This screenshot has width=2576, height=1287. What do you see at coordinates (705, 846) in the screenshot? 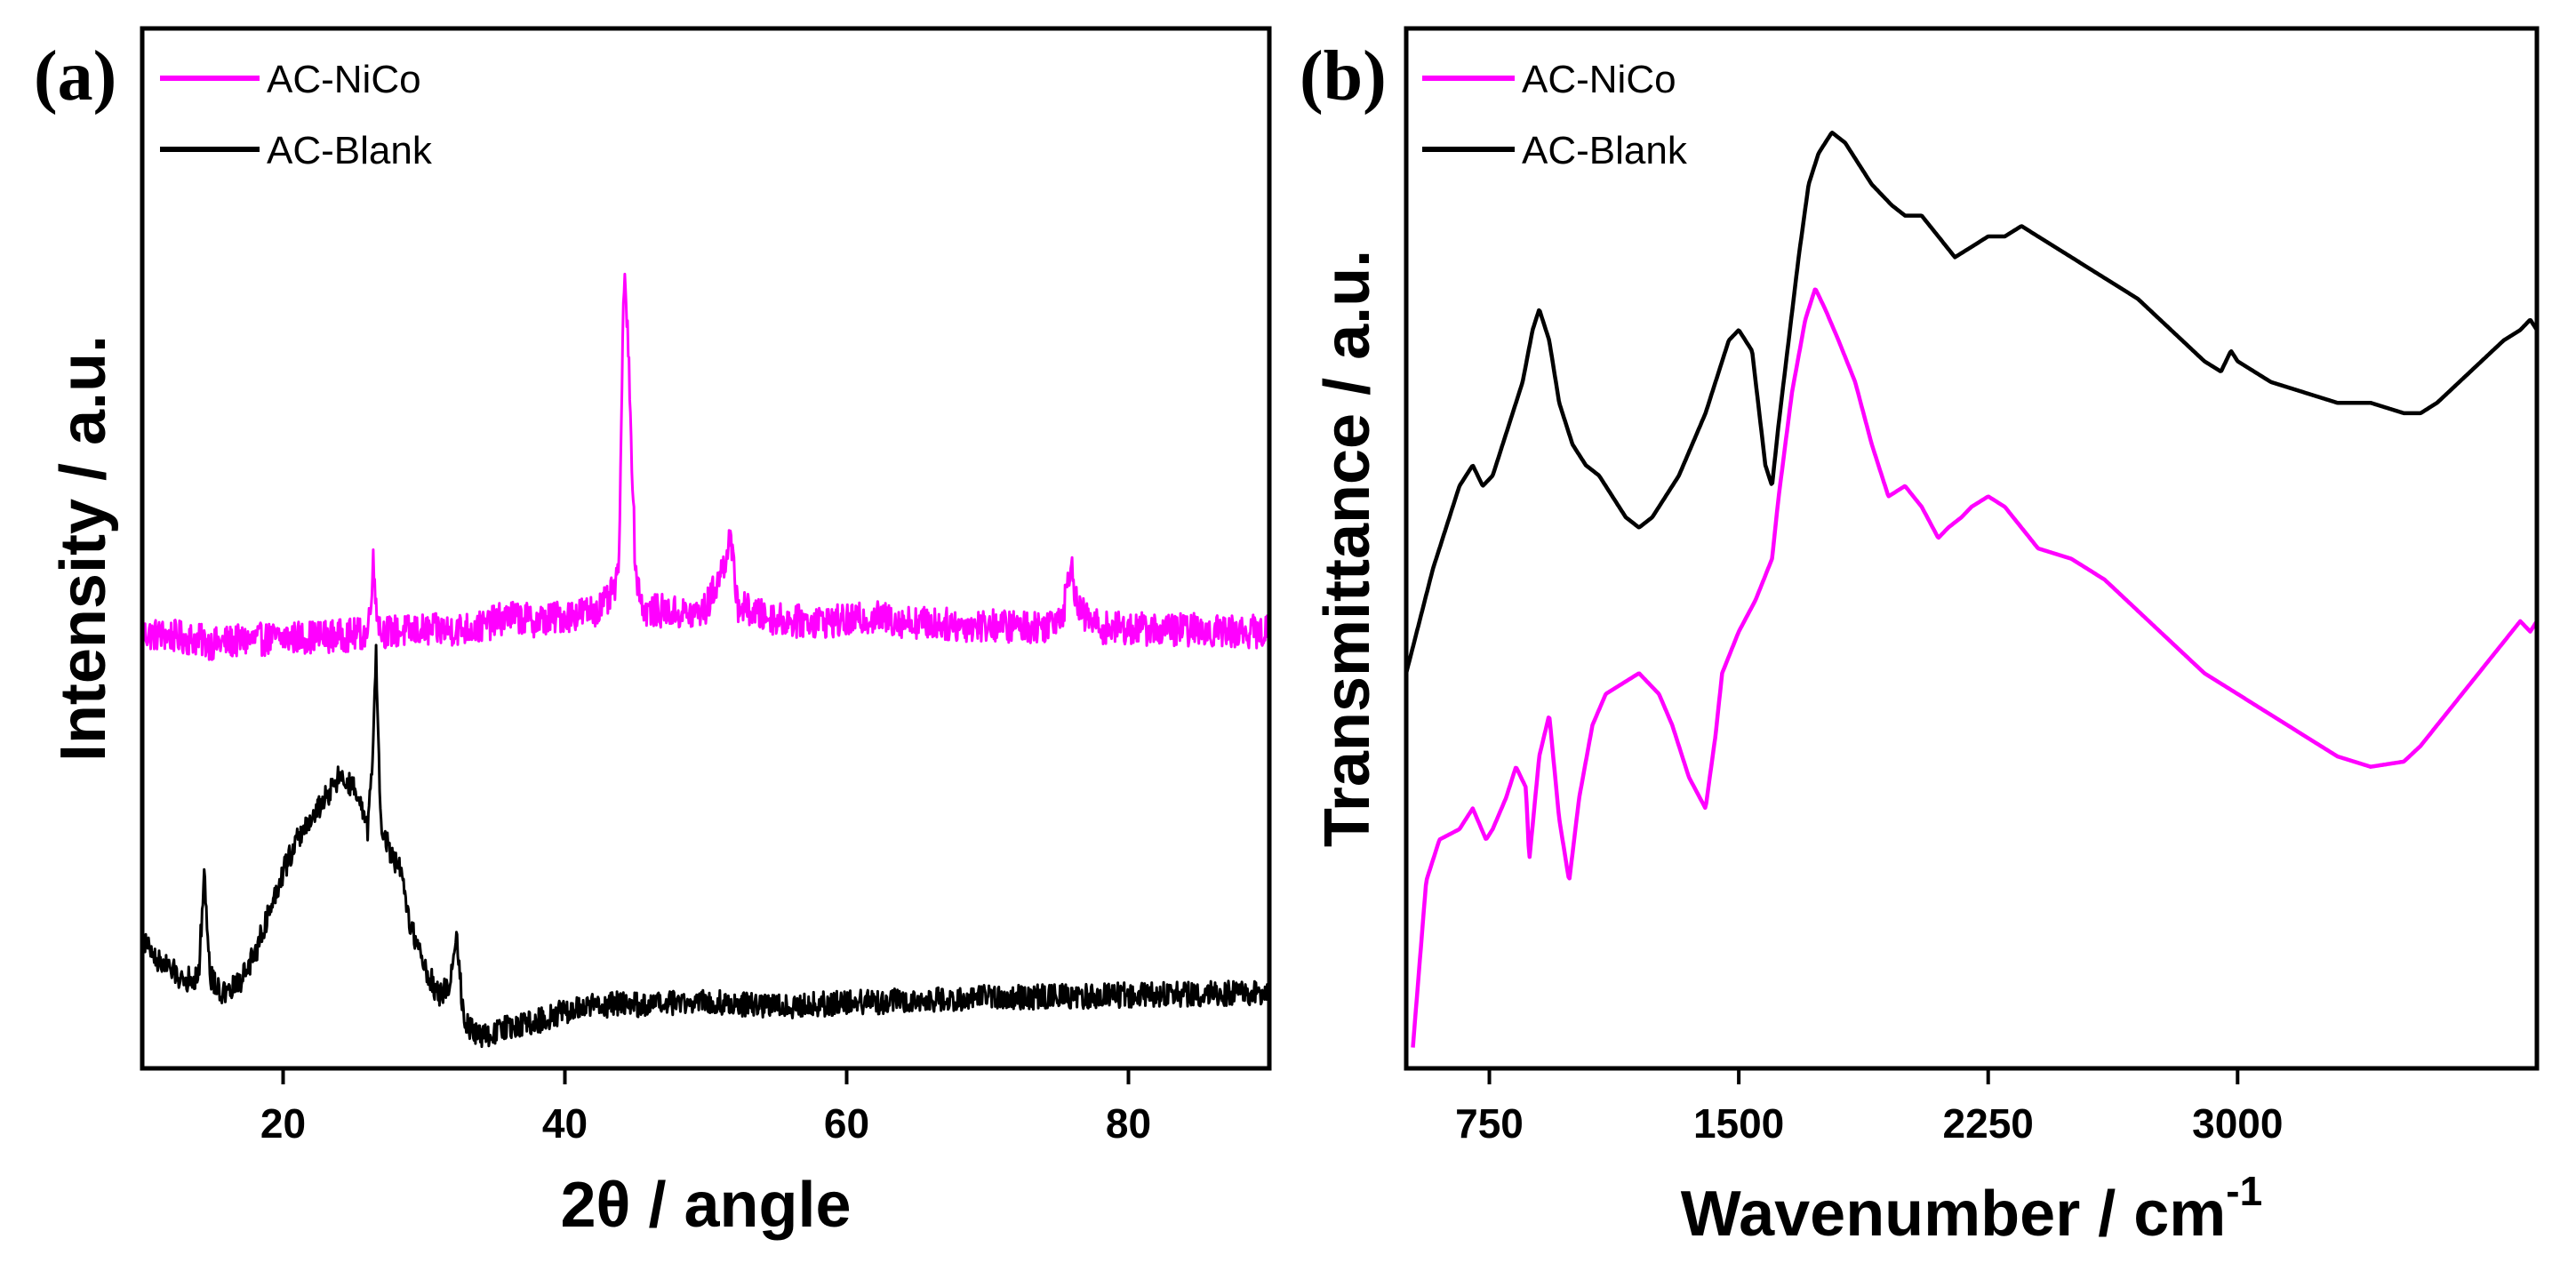
I see `panel-a-series-ac-blank` at bounding box center [705, 846].